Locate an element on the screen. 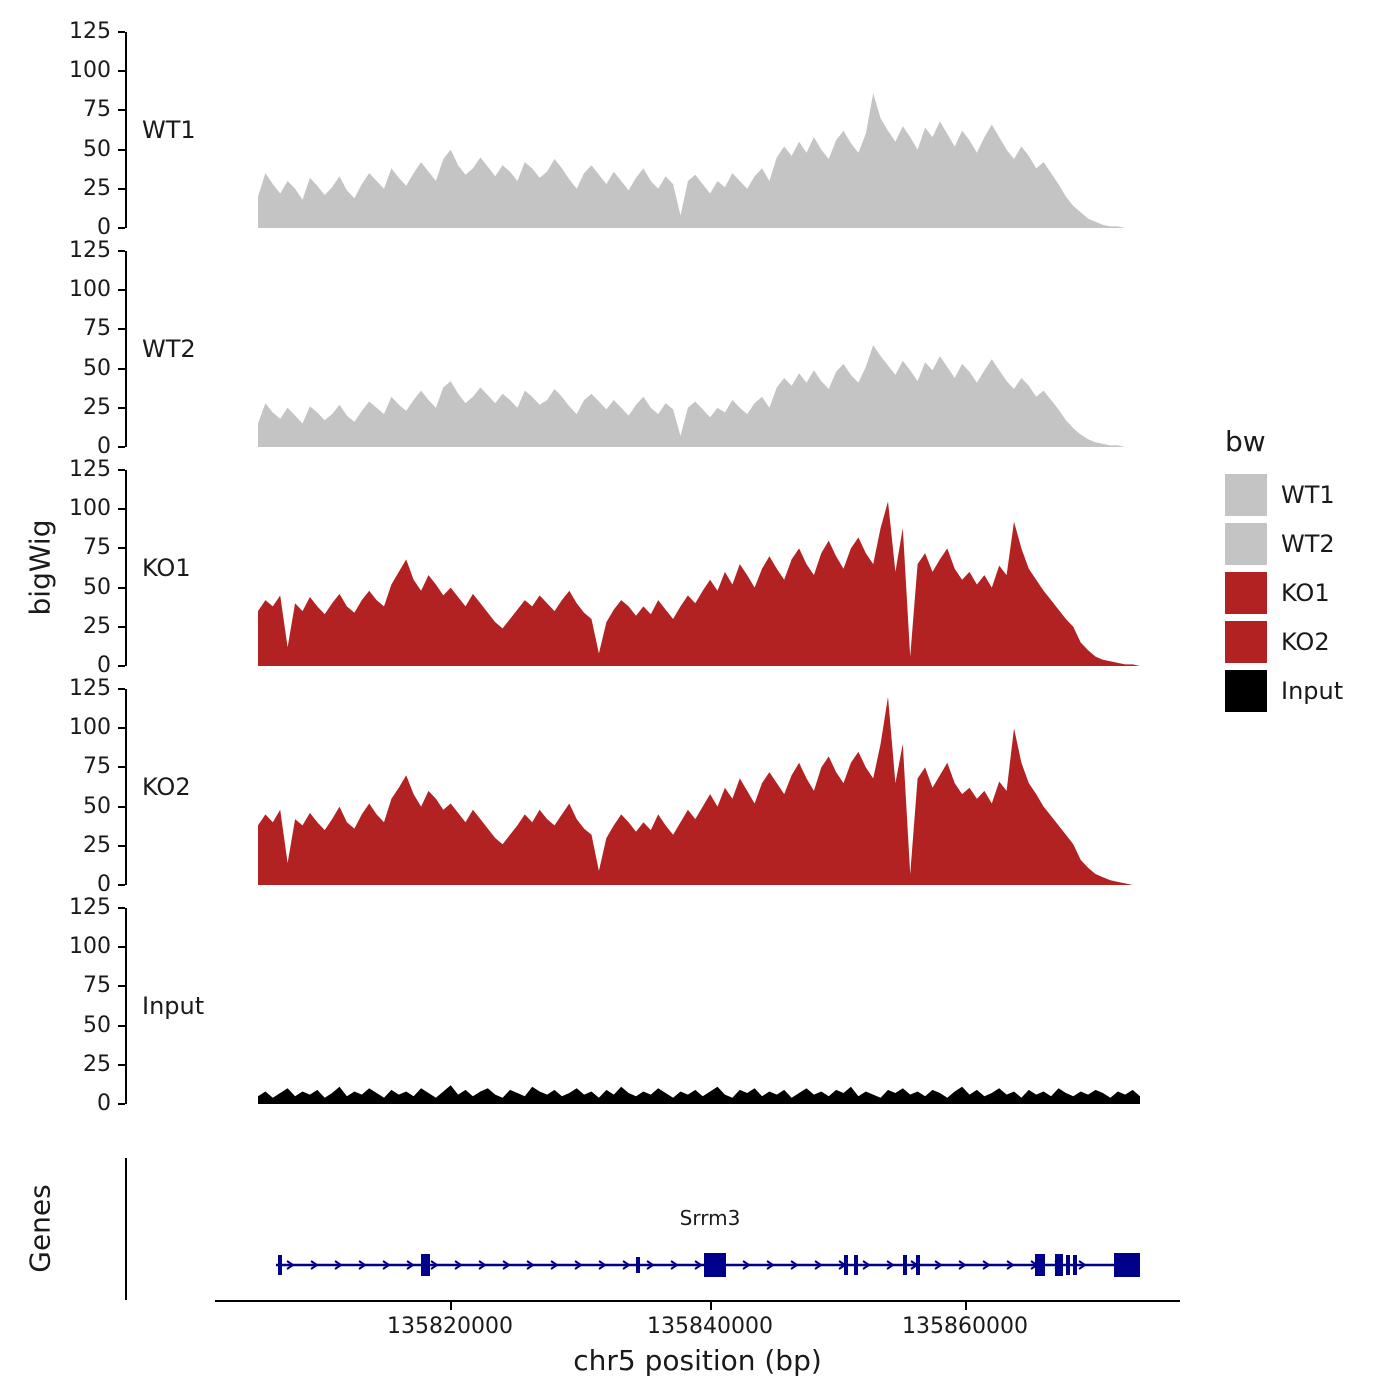  gene-model-svg is located at coordinates (708, 1265).